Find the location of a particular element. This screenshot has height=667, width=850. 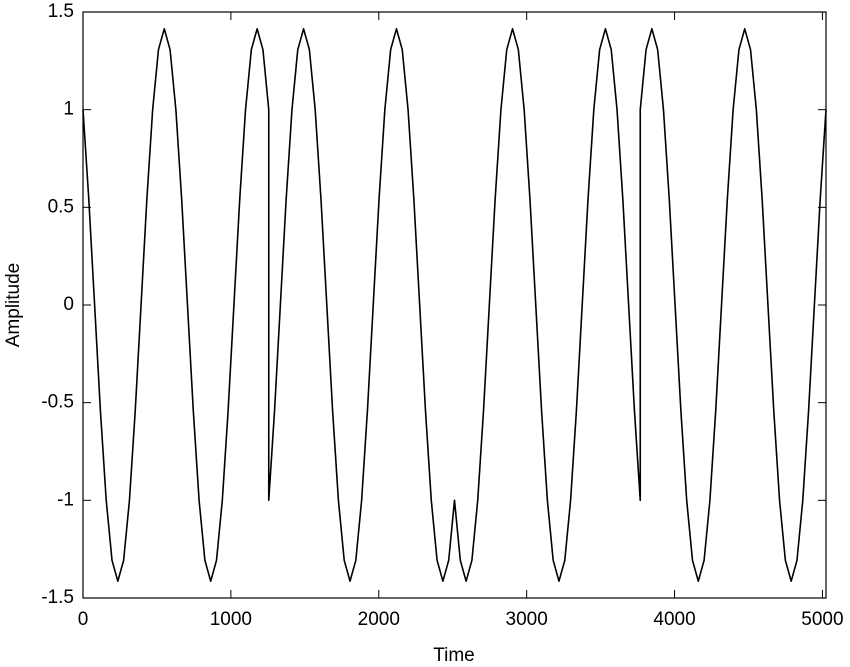

y-tick-label: -0.5 is located at coordinates (57, 402).